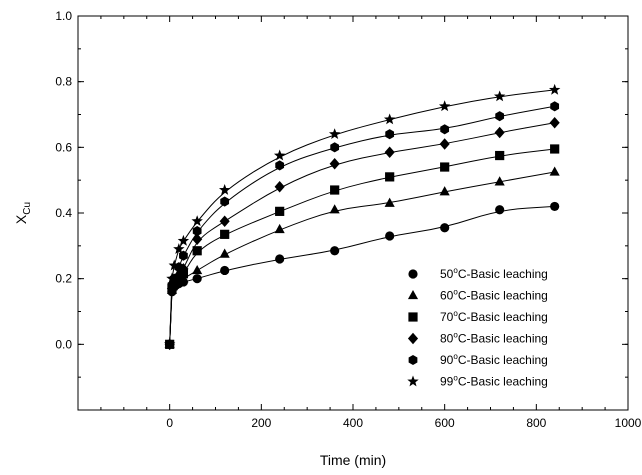 Image resolution: width=642 pixels, height=475 pixels. I want to click on y-tick-label: 0.4, so click(63, 213).